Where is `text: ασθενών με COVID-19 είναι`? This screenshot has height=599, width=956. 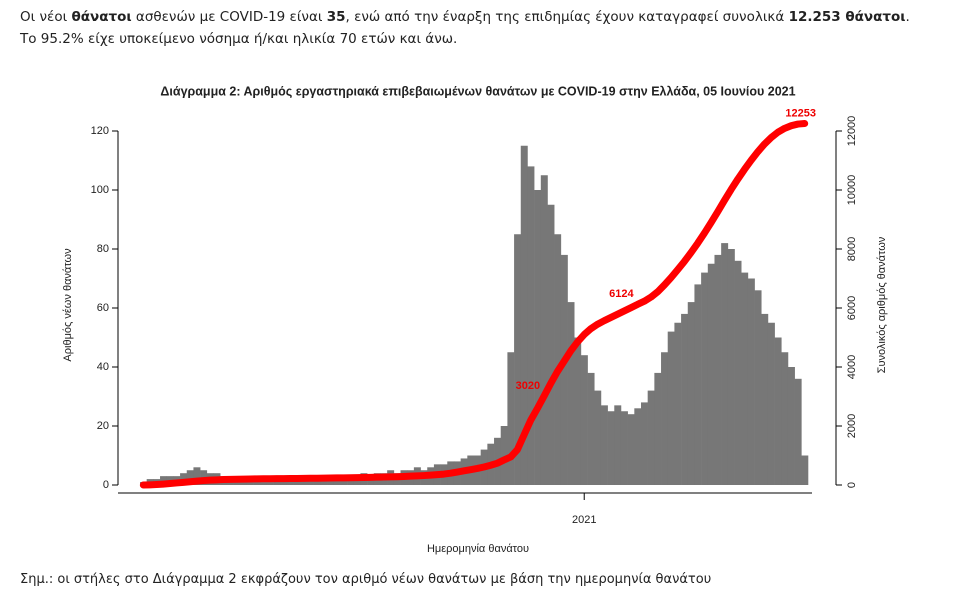 text: ασθενών με COVID-19 είναι is located at coordinates (229, 17).